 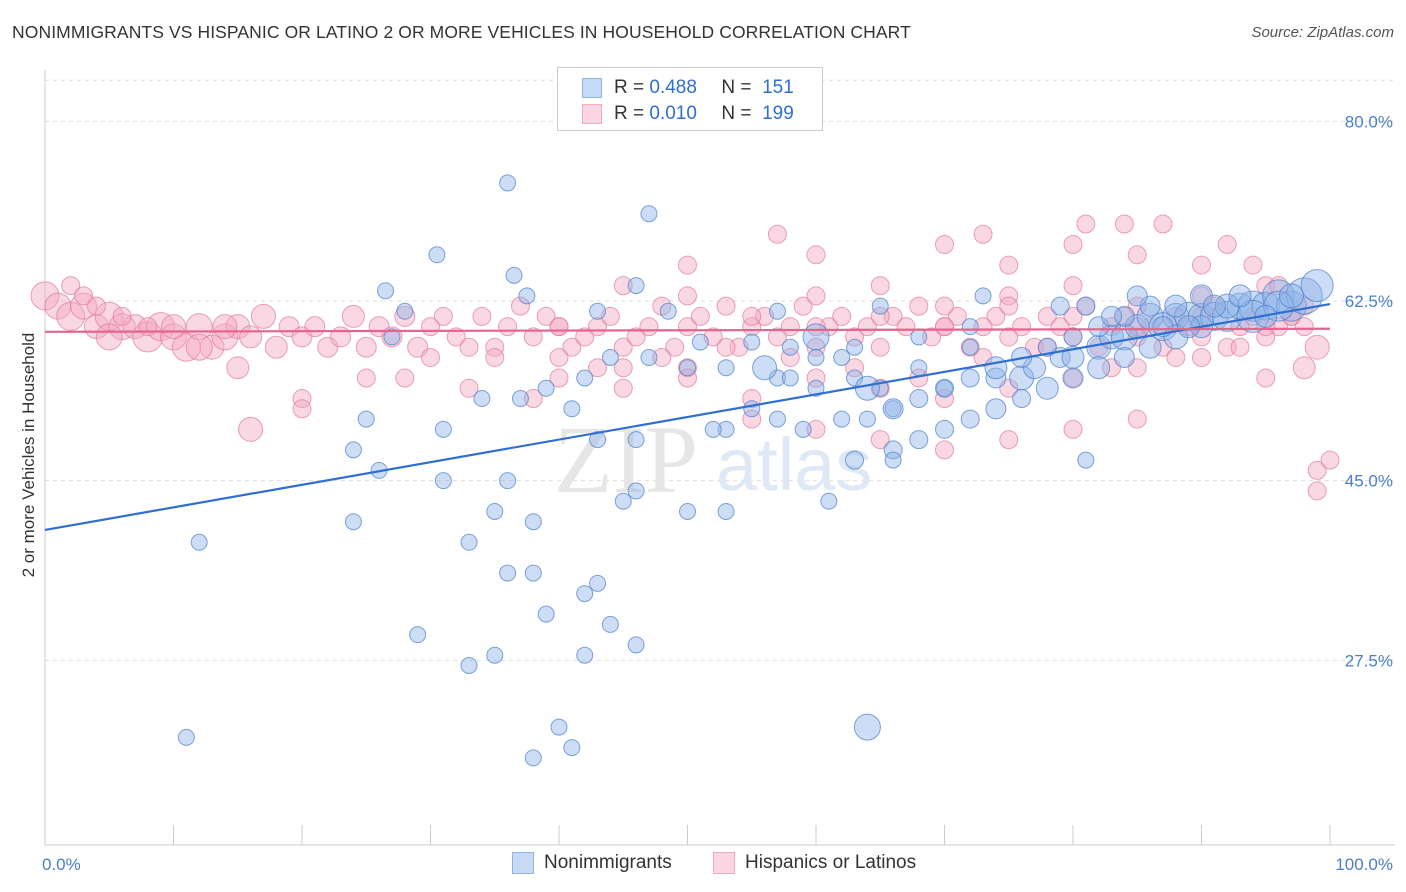 What do you see at coordinates (673, 113) in the screenshot?
I see `legend-r-value: 0.010` at bounding box center [673, 113].